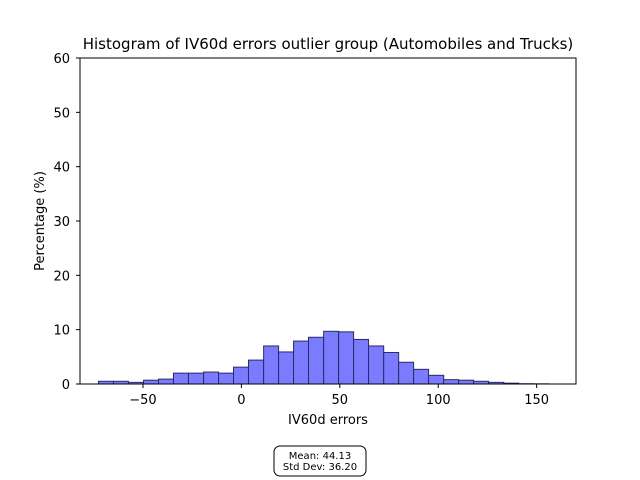 The height and width of the screenshot is (480, 640). I want to click on histogram-bars, so click(324, 357).